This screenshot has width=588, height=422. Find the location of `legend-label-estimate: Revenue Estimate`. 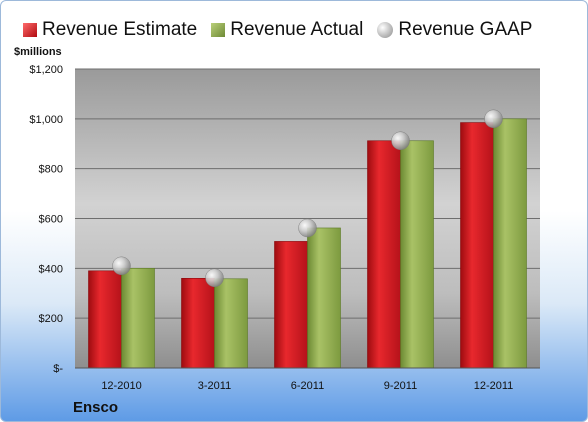

legend-label-estimate: Revenue Estimate is located at coordinates (120, 29).